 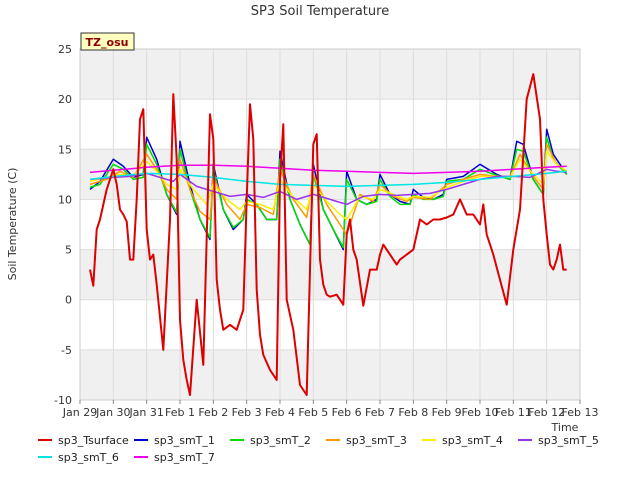 I want to click on x-axis-label: Time, so click(x=565, y=427).